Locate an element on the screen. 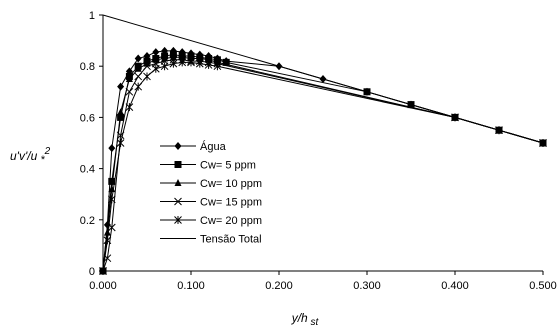 Image resolution: width=558 pixels, height=329 pixels. legend-item: Cw= 15 ppm is located at coordinates (211, 203).